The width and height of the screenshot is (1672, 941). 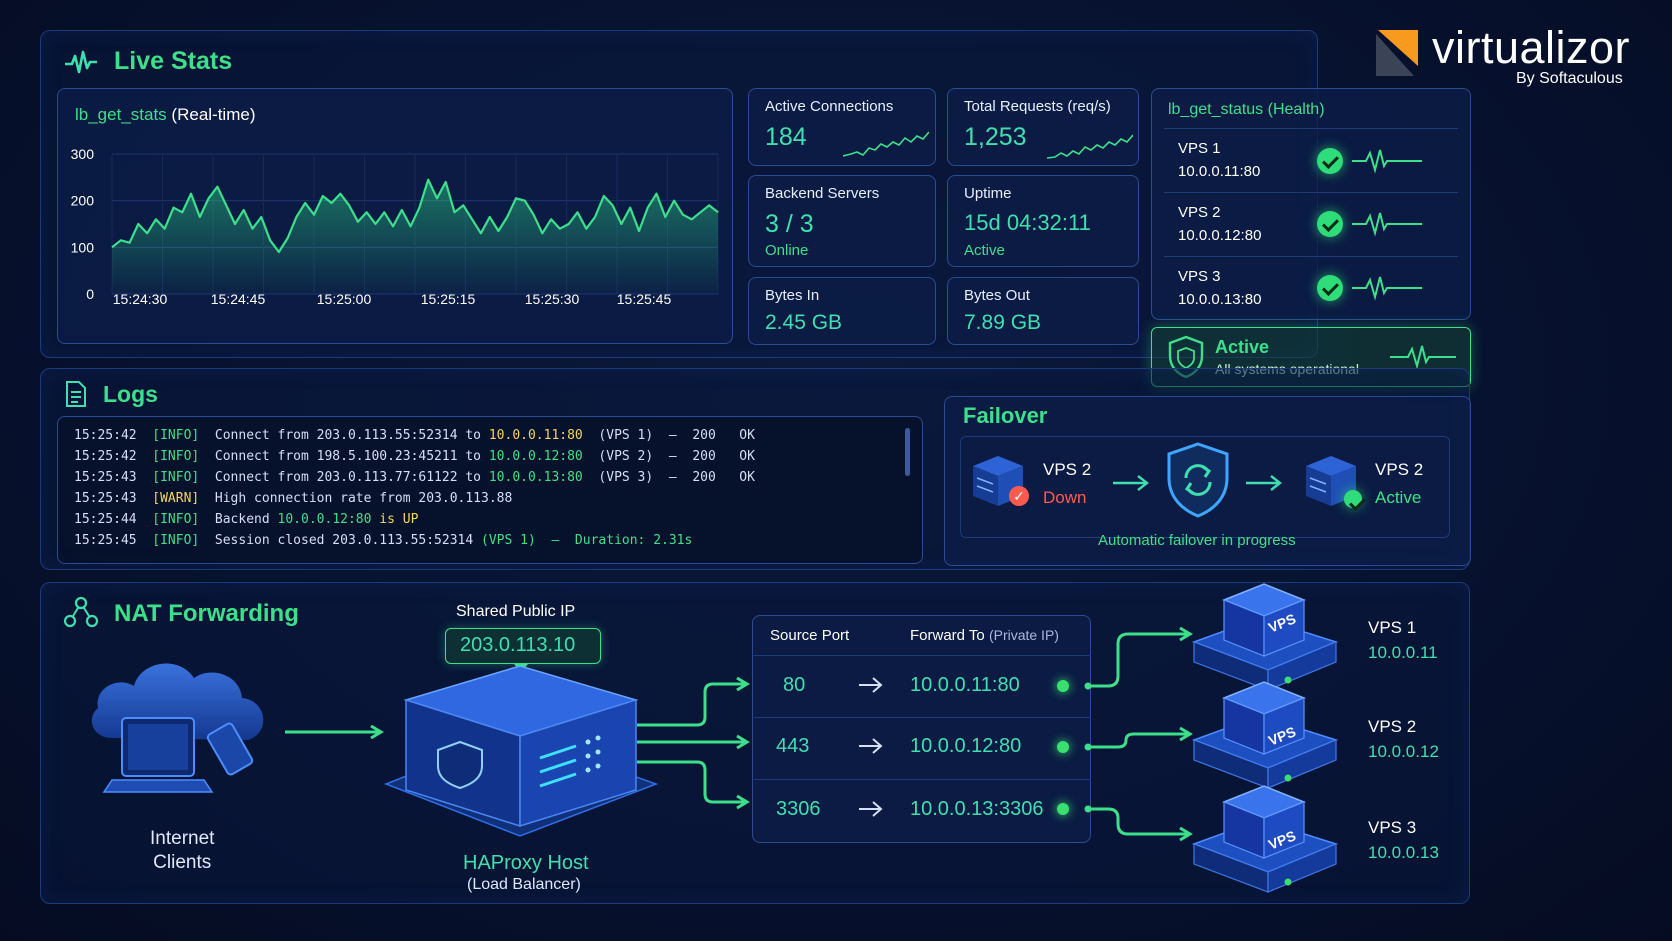 What do you see at coordinates (1027, 222) in the screenshot?
I see `uptime-value: 15d 04:32:11` at bounding box center [1027, 222].